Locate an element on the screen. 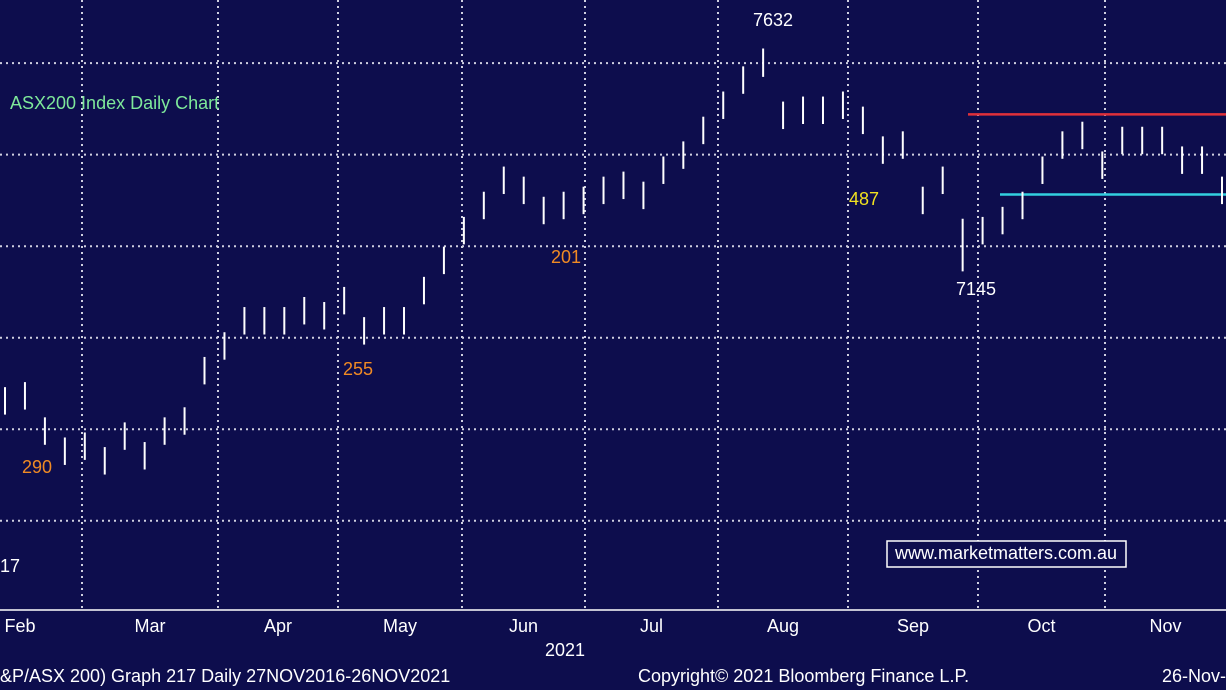  x-tick-label: Aug is located at coordinates (783, 626).